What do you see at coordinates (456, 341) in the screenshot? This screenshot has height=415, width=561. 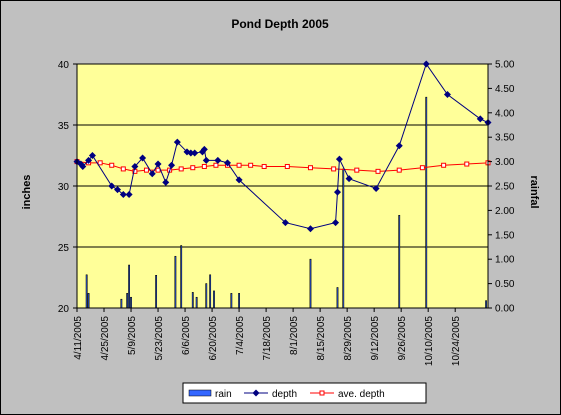 I see `x-tick-label: 10/24/2005` at bounding box center [456, 341].